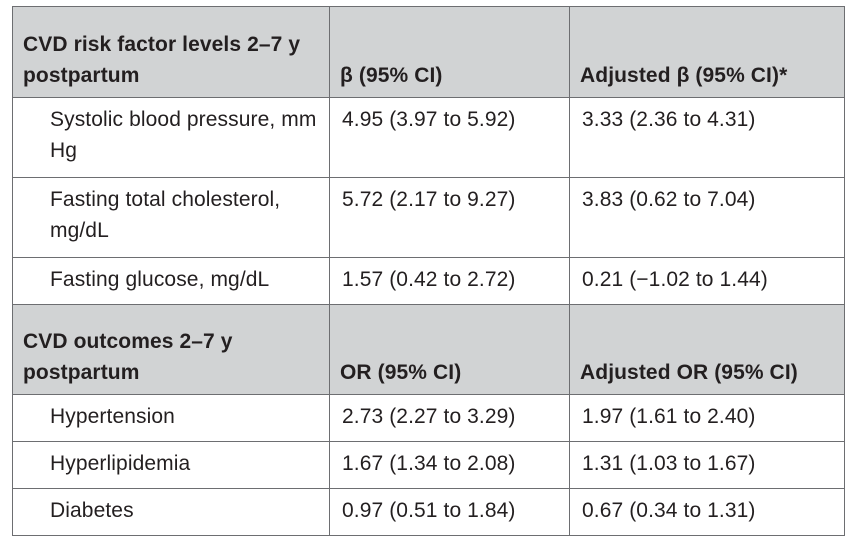 This screenshot has height=536, width=858. I want to click on row-value: 2.73 (2.27 to 3.29), so click(449, 418).